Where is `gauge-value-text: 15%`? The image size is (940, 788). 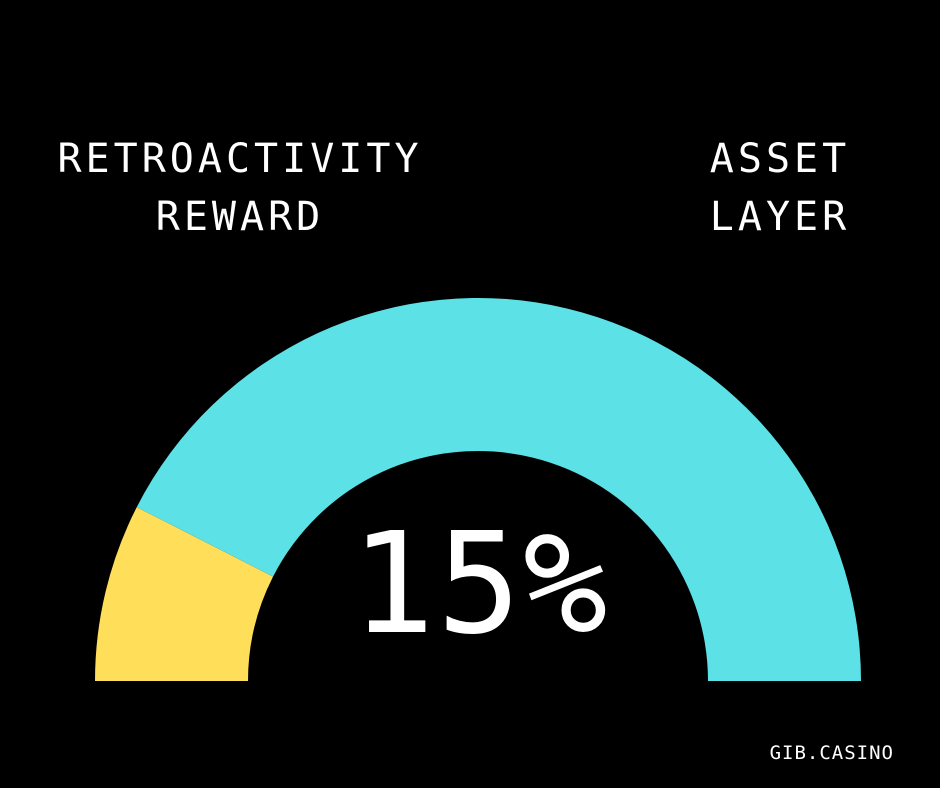
gauge-value-text: 15% is located at coordinates (480, 584).